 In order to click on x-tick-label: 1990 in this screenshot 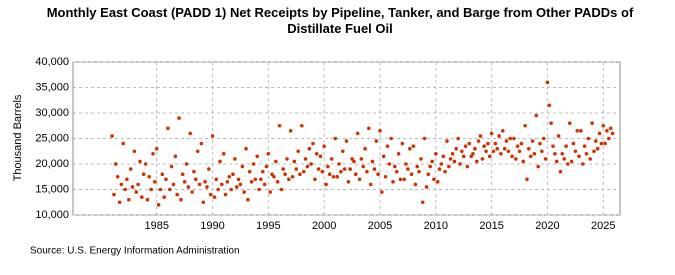, I will do `click(212, 226)`.